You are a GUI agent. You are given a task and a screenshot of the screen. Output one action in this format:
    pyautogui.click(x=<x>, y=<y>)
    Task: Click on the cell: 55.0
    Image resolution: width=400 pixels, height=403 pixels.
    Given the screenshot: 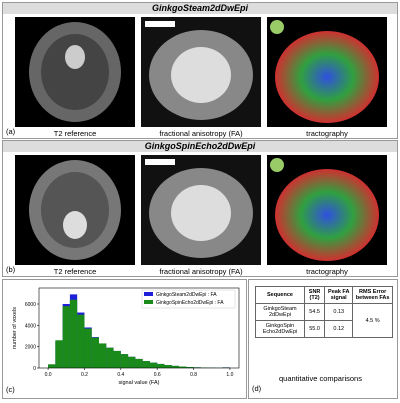 What is the action you would take?
    pyautogui.click(x=314, y=329)
    